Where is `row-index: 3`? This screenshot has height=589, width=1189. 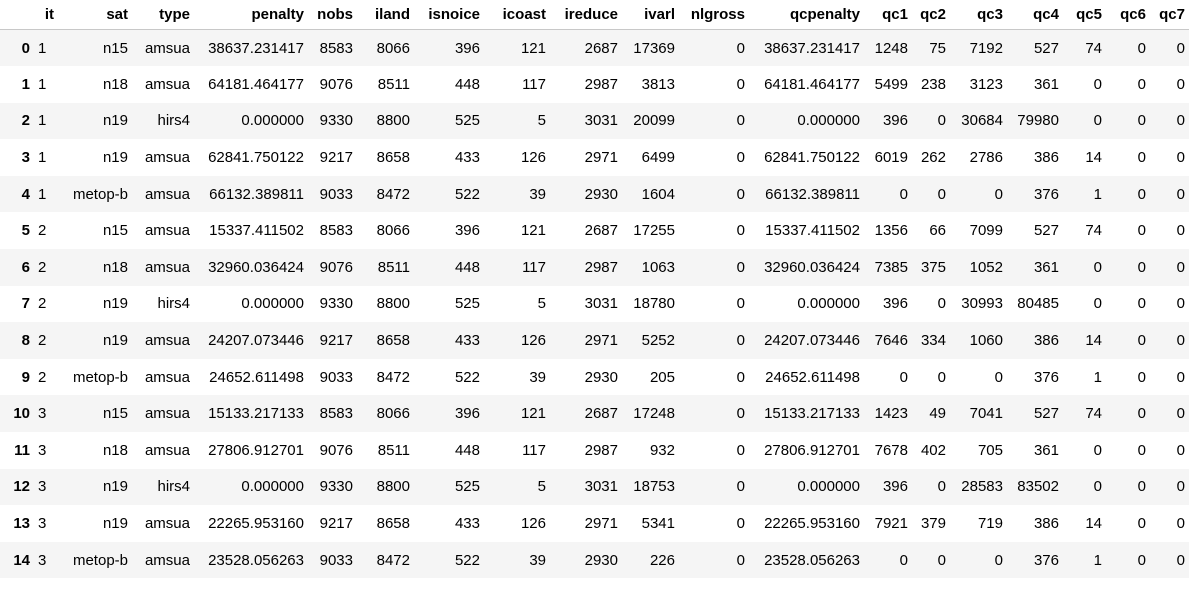 row-index: 3 is located at coordinates (25, 158).